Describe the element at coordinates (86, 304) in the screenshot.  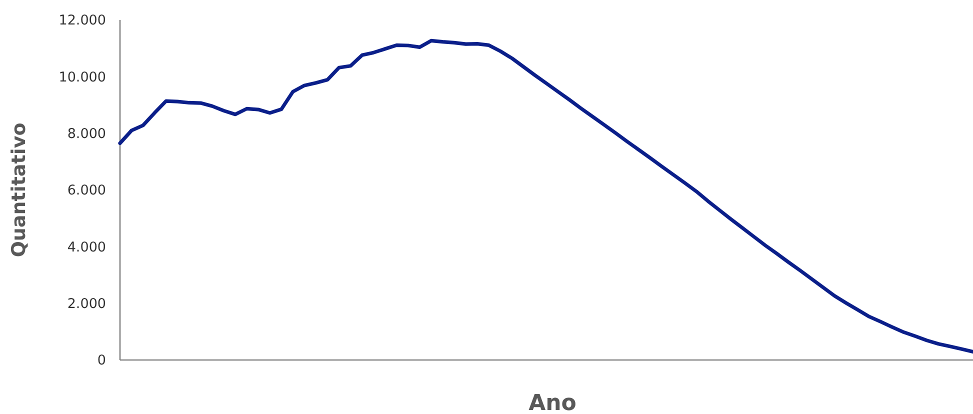
I see `y-tick-label: 2.000` at that location.